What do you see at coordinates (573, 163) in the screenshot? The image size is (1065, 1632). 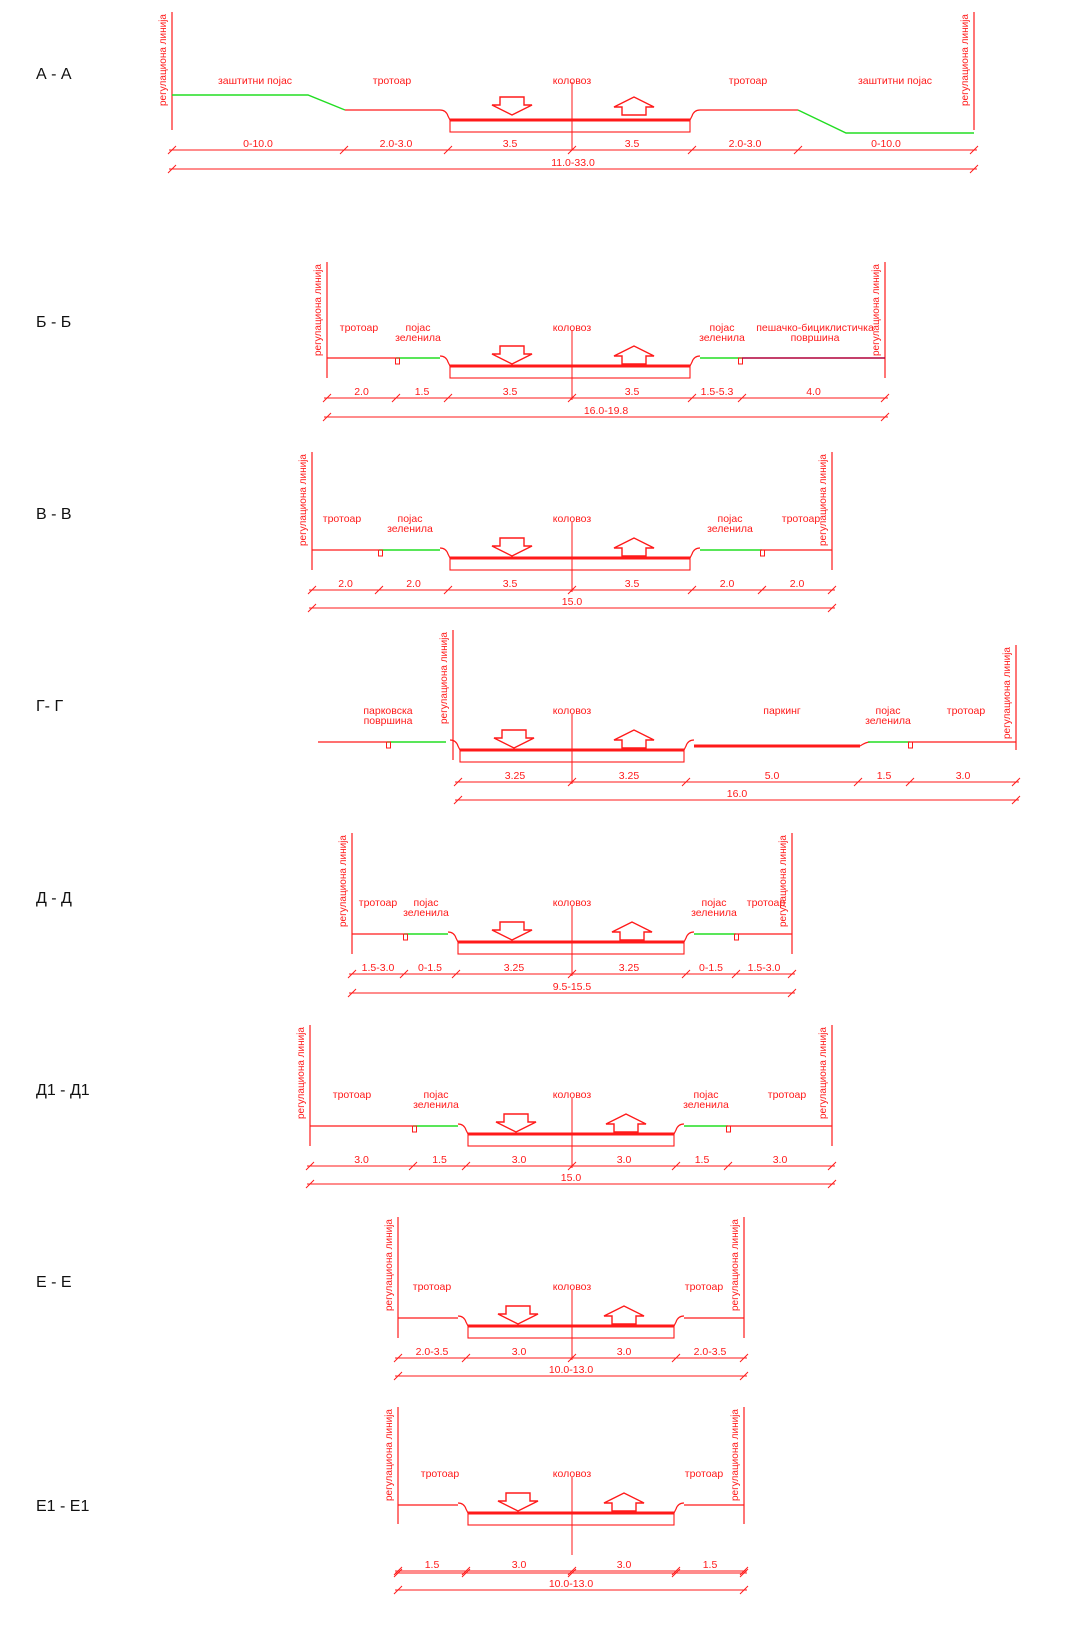 I see `dimension-label: 11.0-33.0` at bounding box center [573, 163].